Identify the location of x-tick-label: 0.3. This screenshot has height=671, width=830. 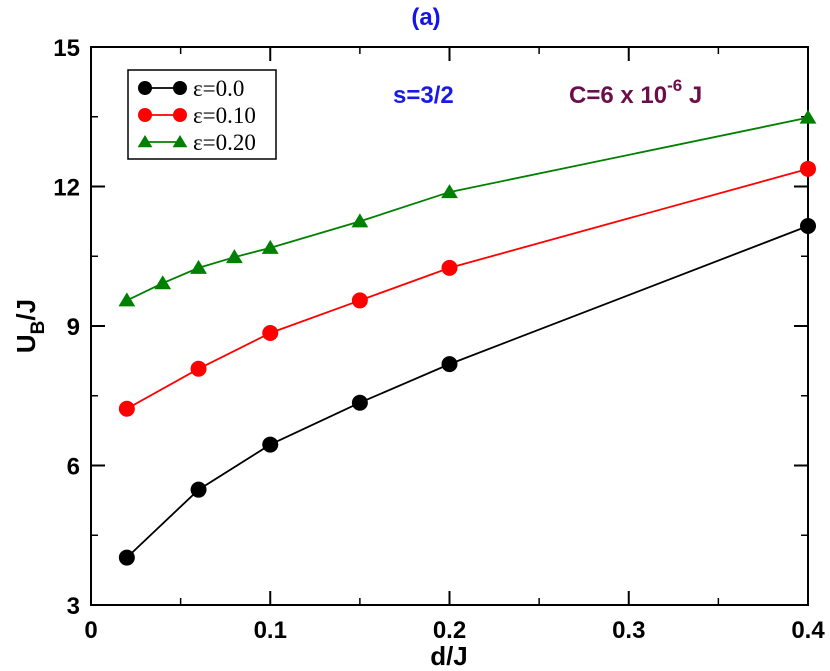
(628, 630).